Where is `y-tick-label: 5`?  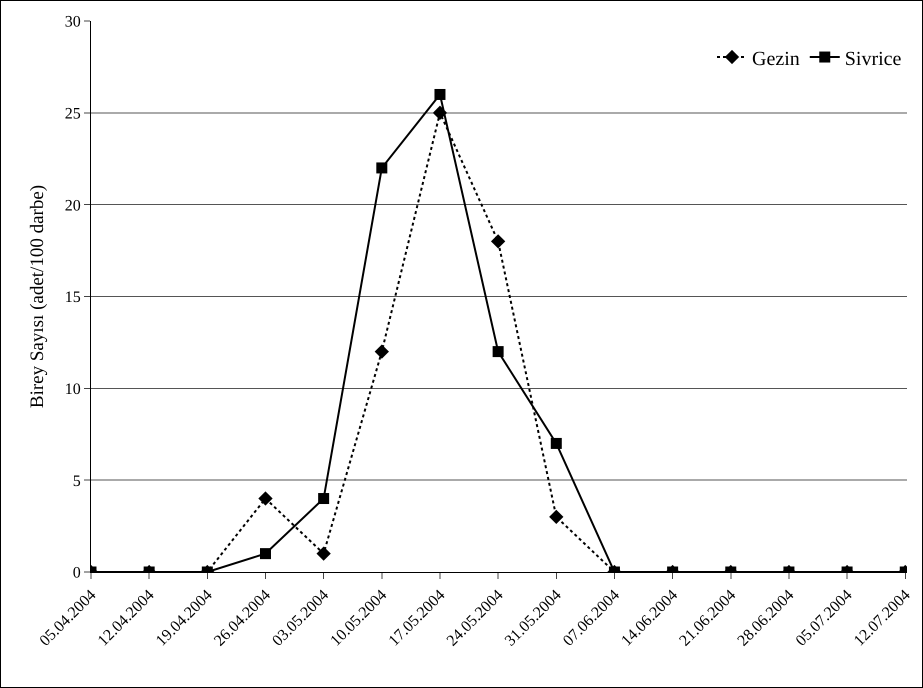 y-tick-label: 5 is located at coordinates (76, 481).